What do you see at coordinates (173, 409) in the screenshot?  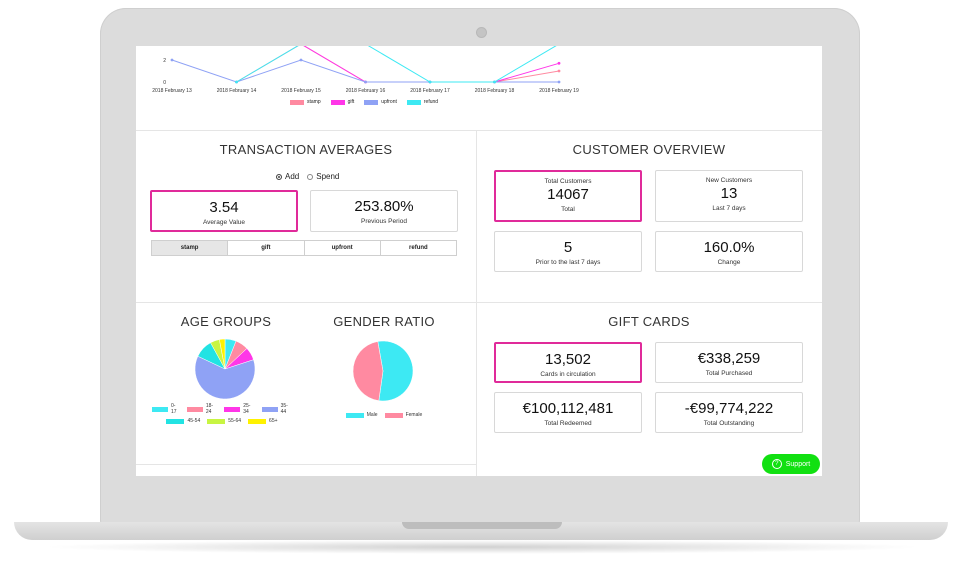 I see `legend-label: 0-17` at bounding box center [173, 409].